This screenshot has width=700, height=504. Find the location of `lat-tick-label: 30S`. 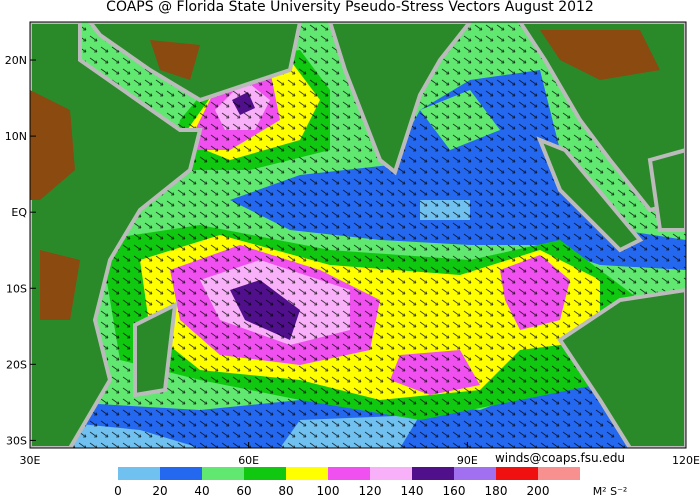

lat-tick-label: 30S is located at coordinates (16, 440).